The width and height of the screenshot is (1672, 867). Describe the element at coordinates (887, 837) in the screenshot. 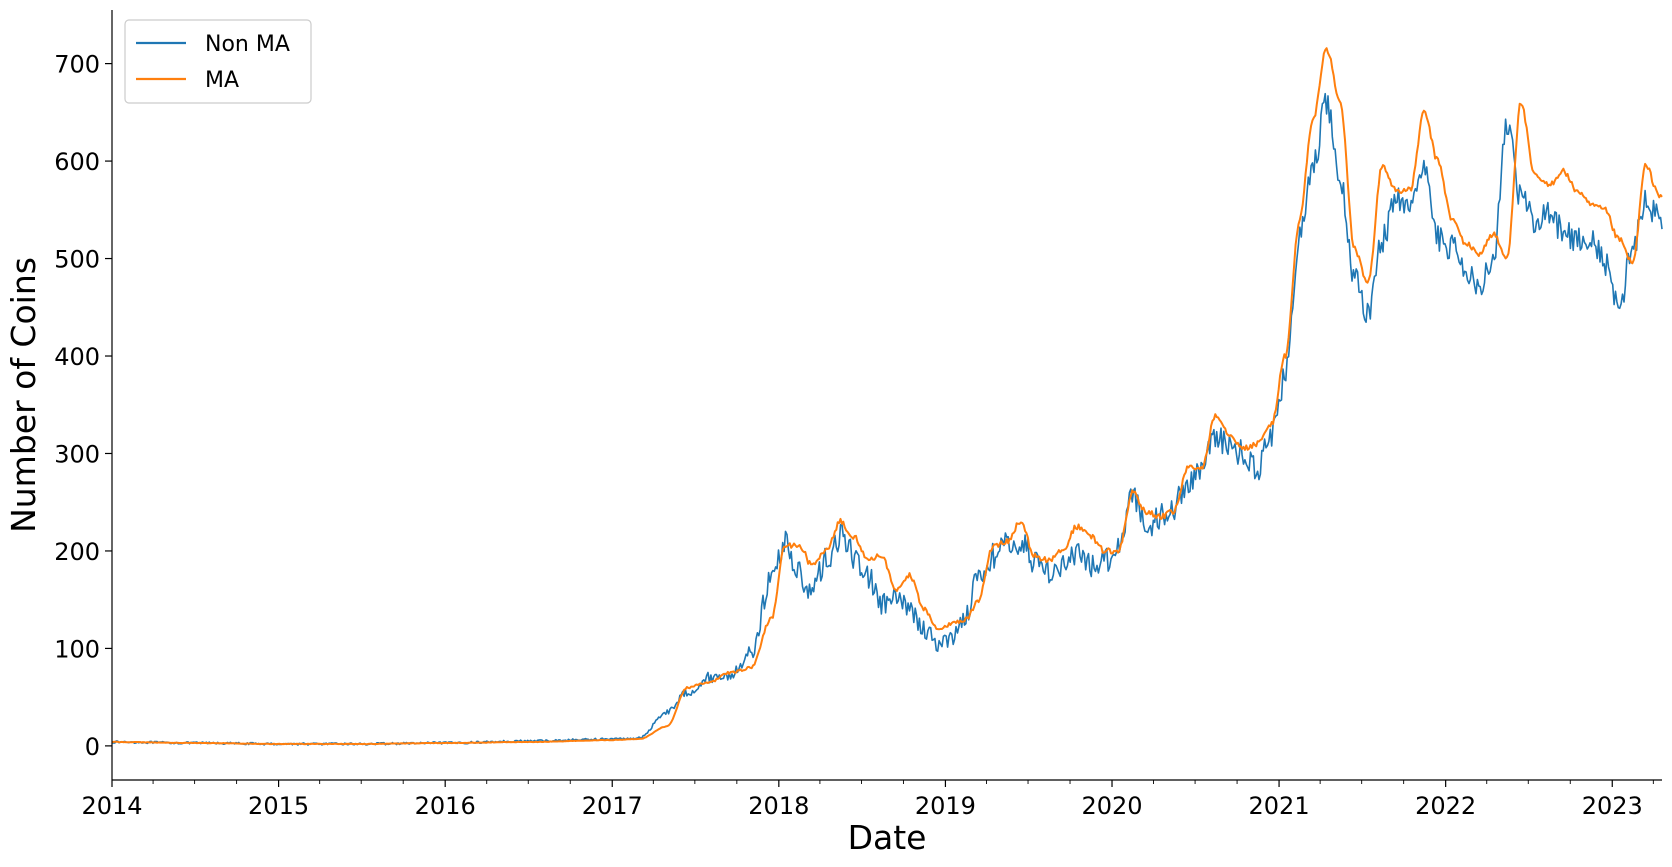

I see `x-axis-title: Date` at that location.